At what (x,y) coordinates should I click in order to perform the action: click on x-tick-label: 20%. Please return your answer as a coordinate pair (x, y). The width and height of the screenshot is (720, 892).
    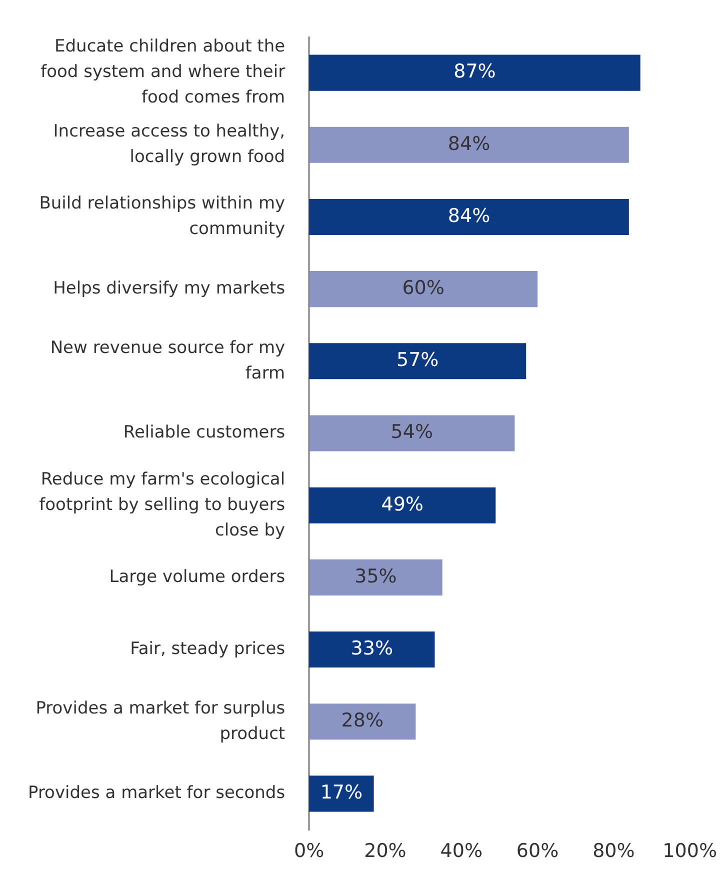
    Looking at the image, I should click on (385, 851).